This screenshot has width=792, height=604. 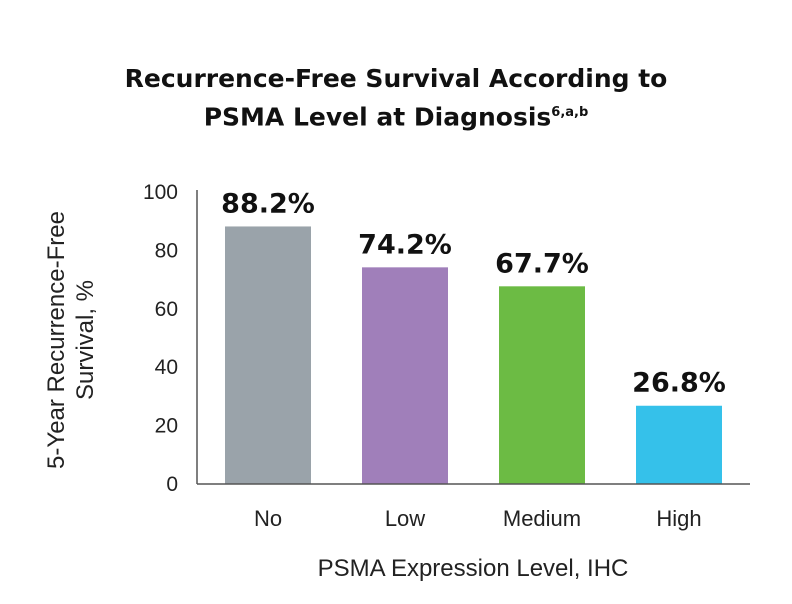 I want to click on data-label-no: 88.2%, so click(x=268, y=203).